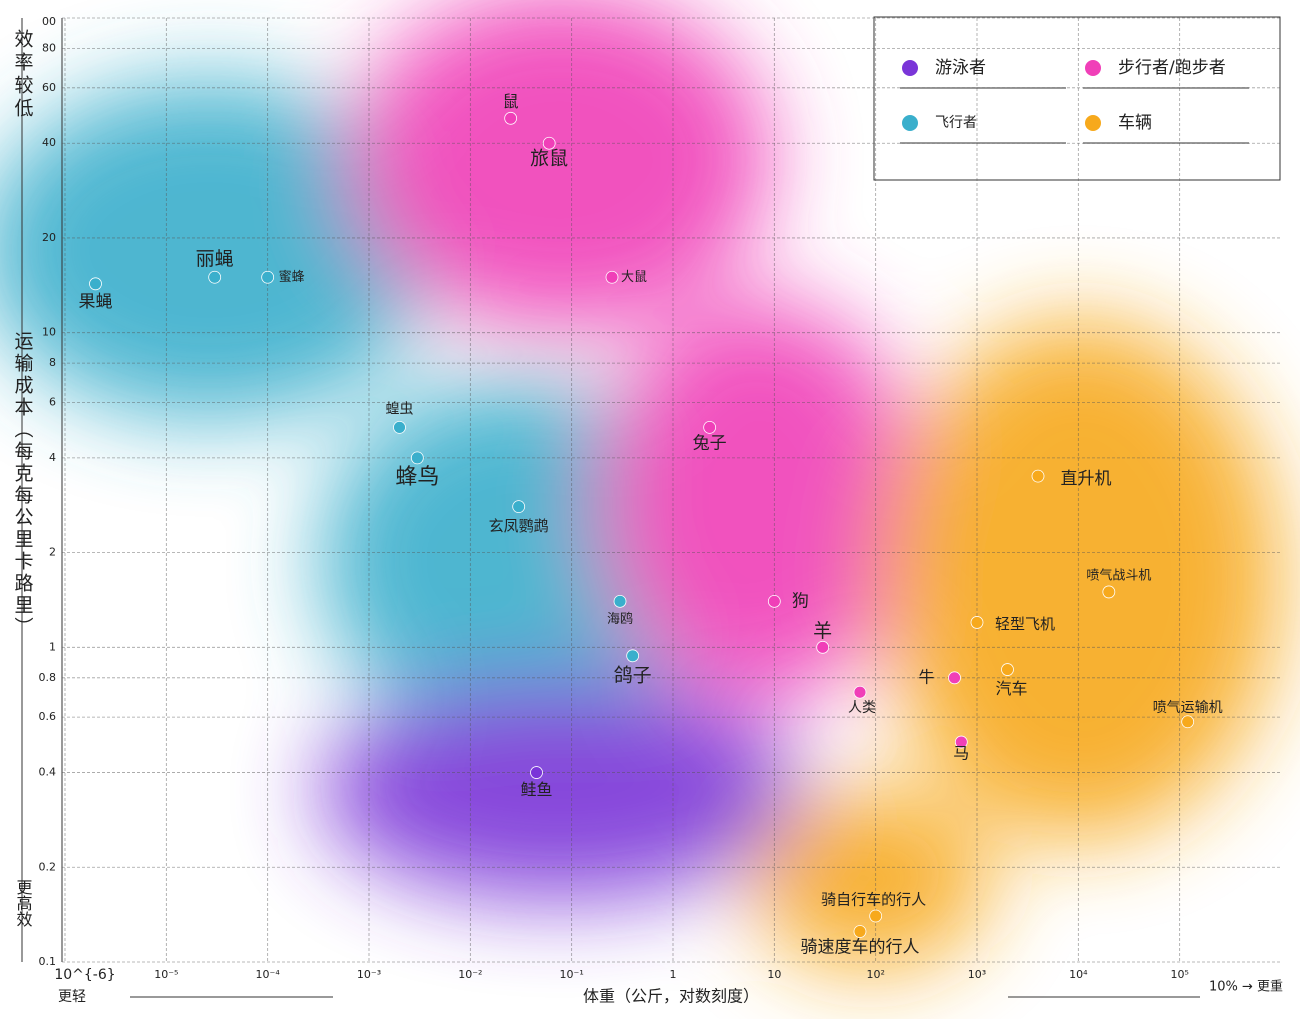 The height and width of the screenshot is (1019, 1300). Describe the element at coordinates (549, 159) in the screenshot. I see `point-label: 旅鼠` at that location.